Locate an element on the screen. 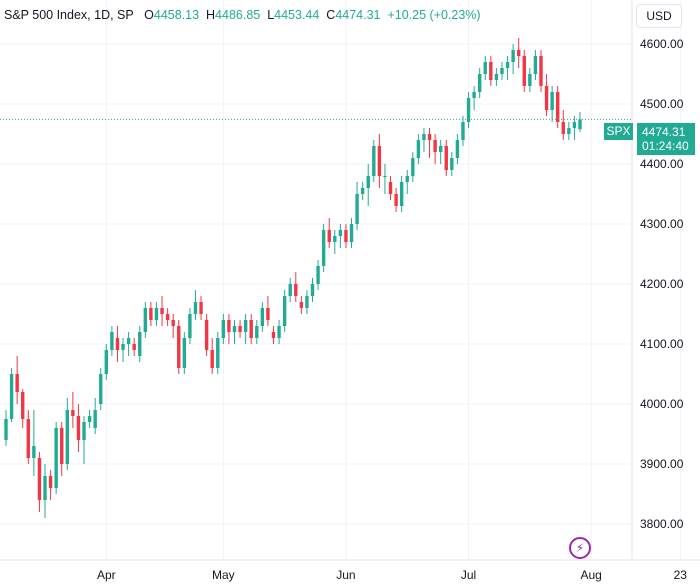 This screenshot has height=586, width=700. x-tick-label: May is located at coordinates (223, 575).